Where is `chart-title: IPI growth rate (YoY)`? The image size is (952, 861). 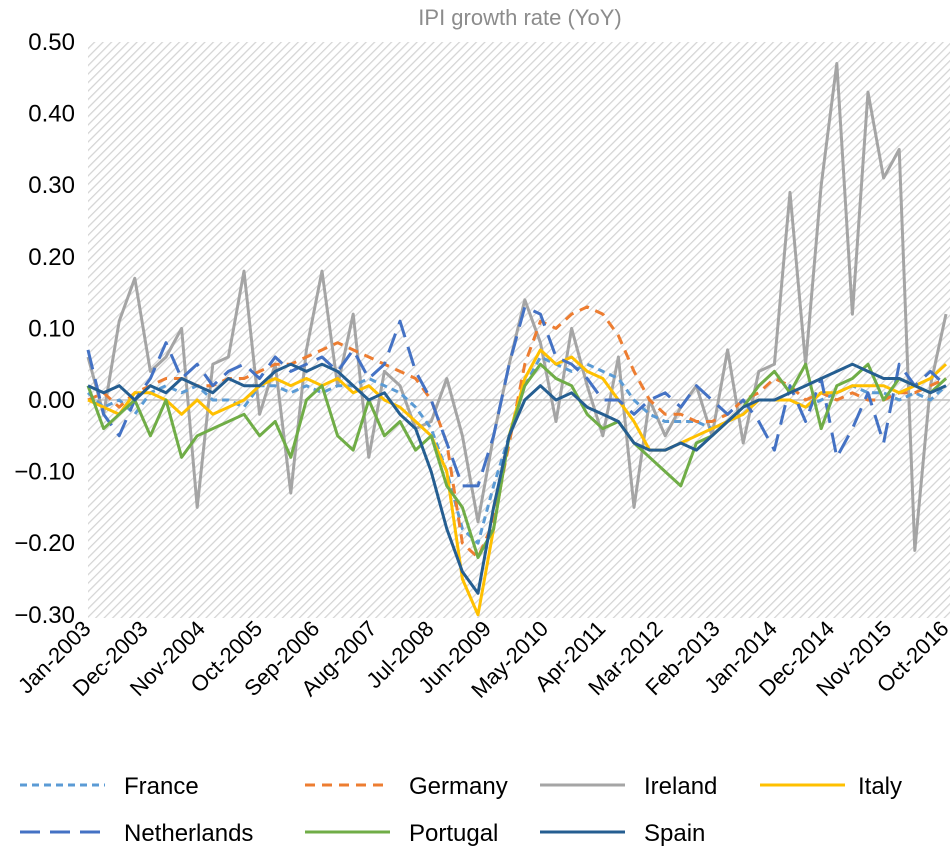
chart-title: IPI growth rate (YoY) is located at coordinates (519, 17).